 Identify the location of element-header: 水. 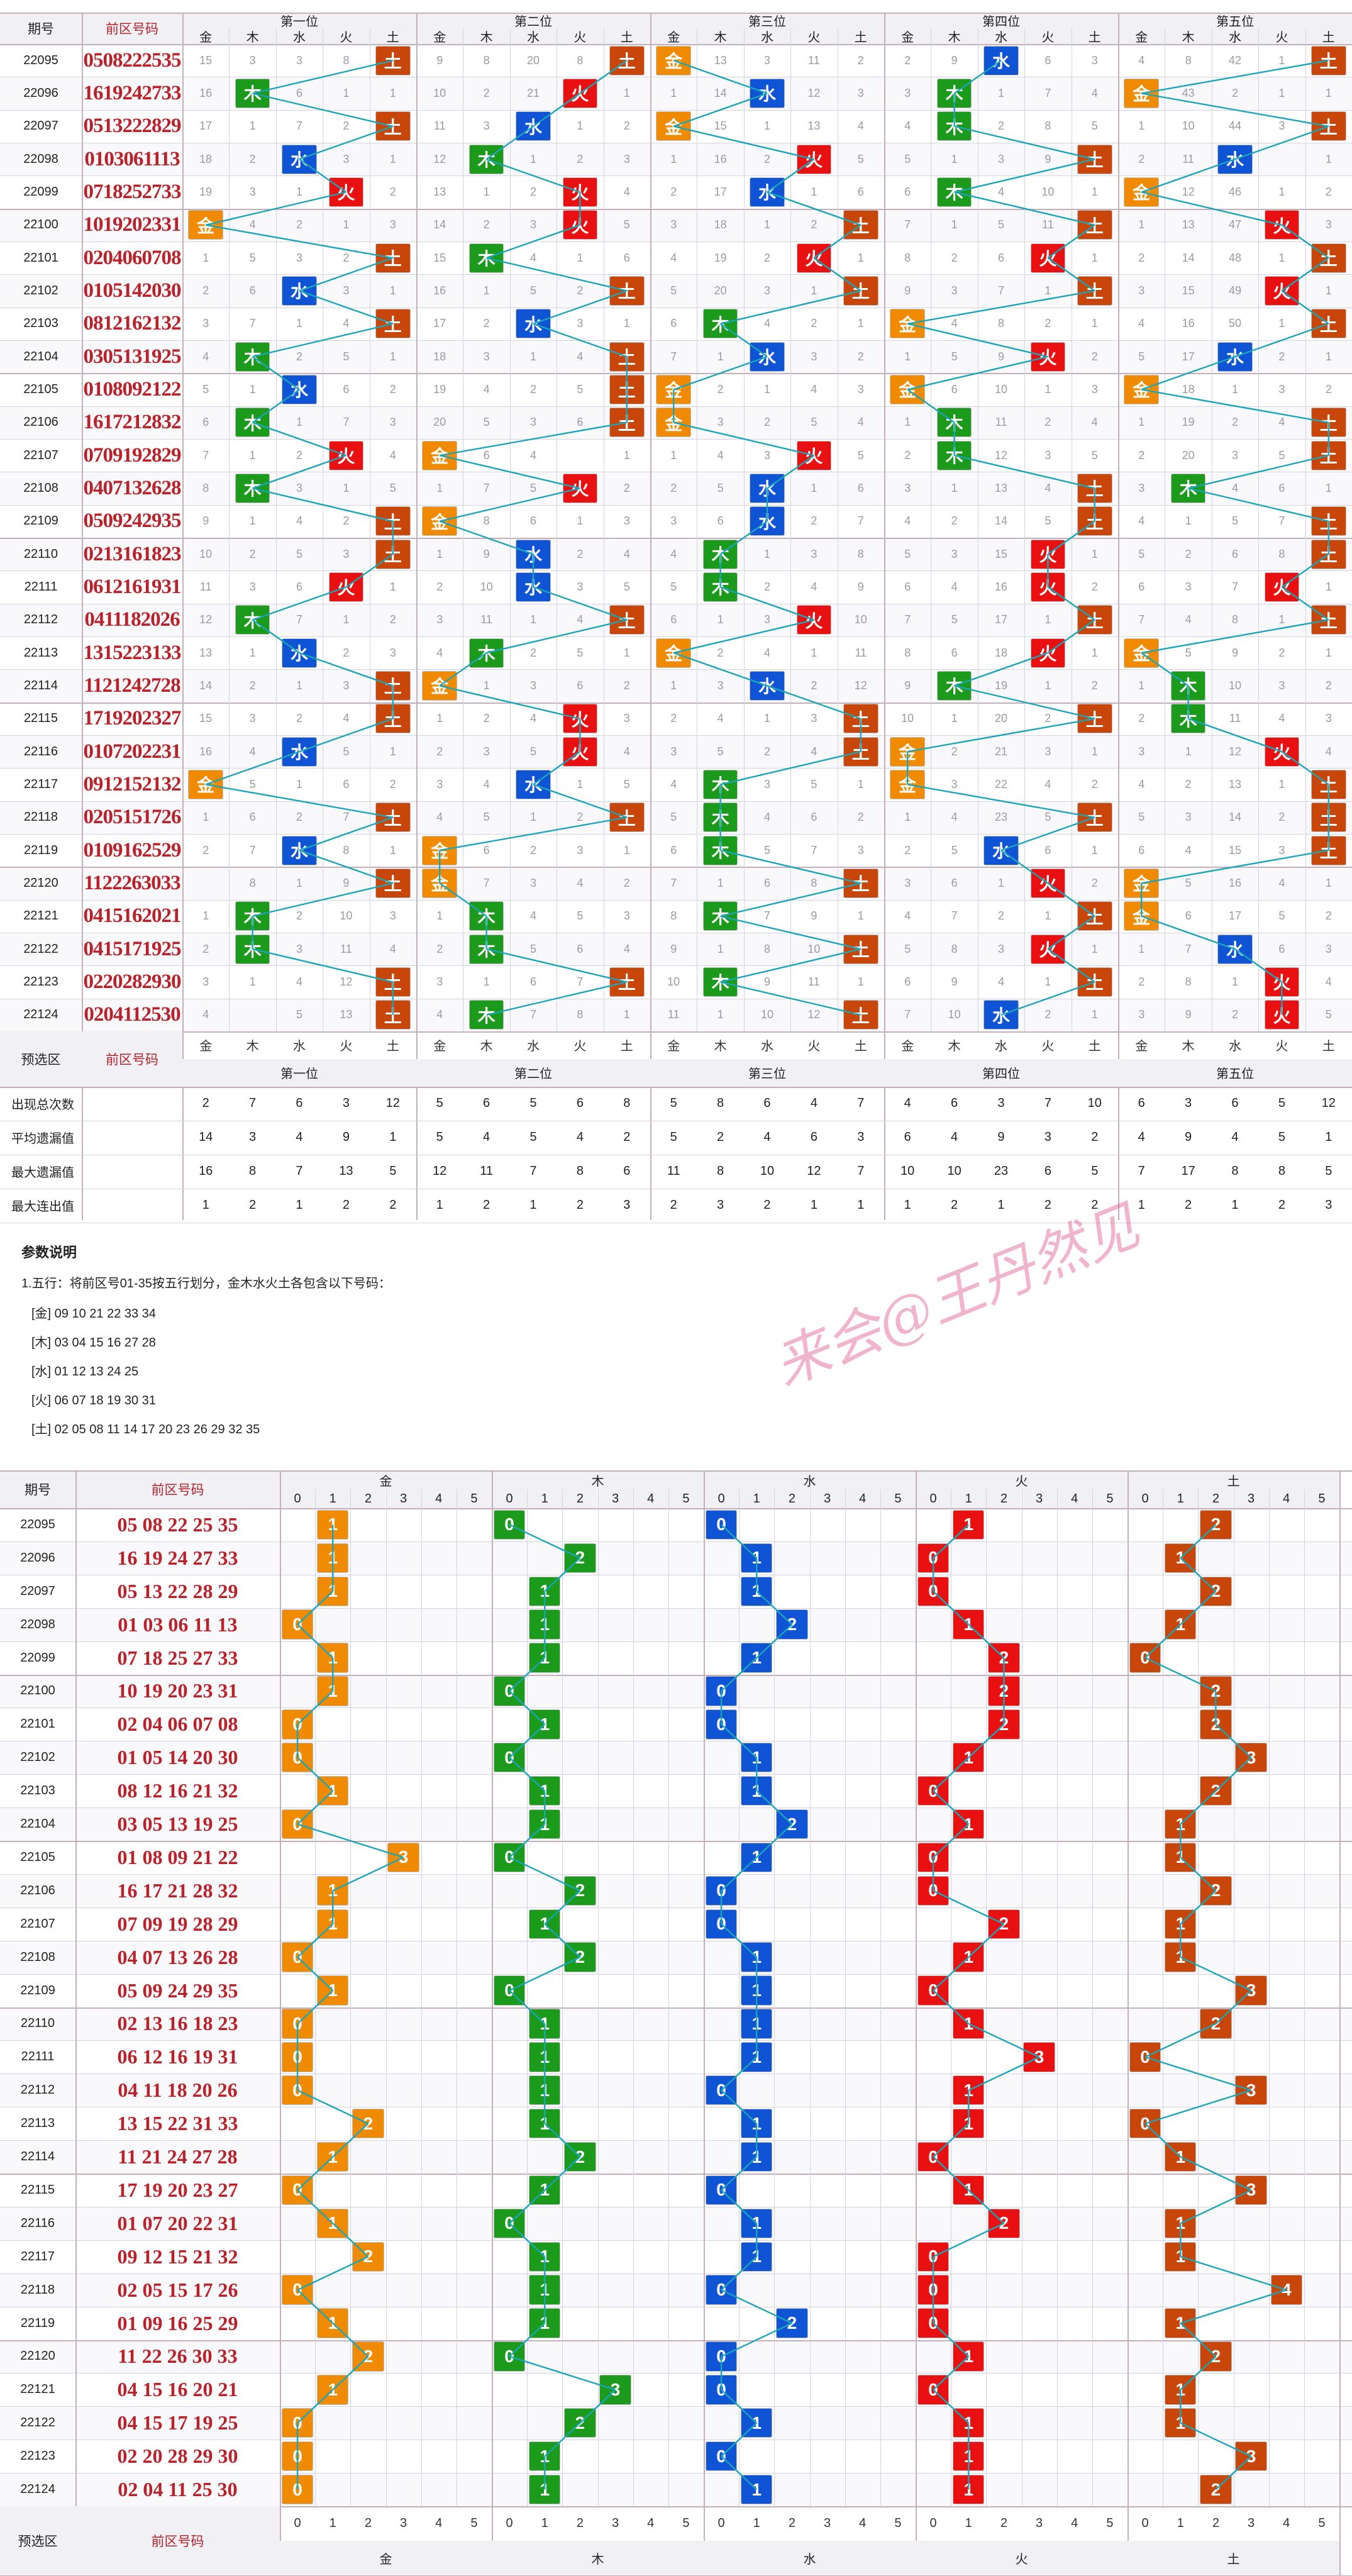
(1001, 36).